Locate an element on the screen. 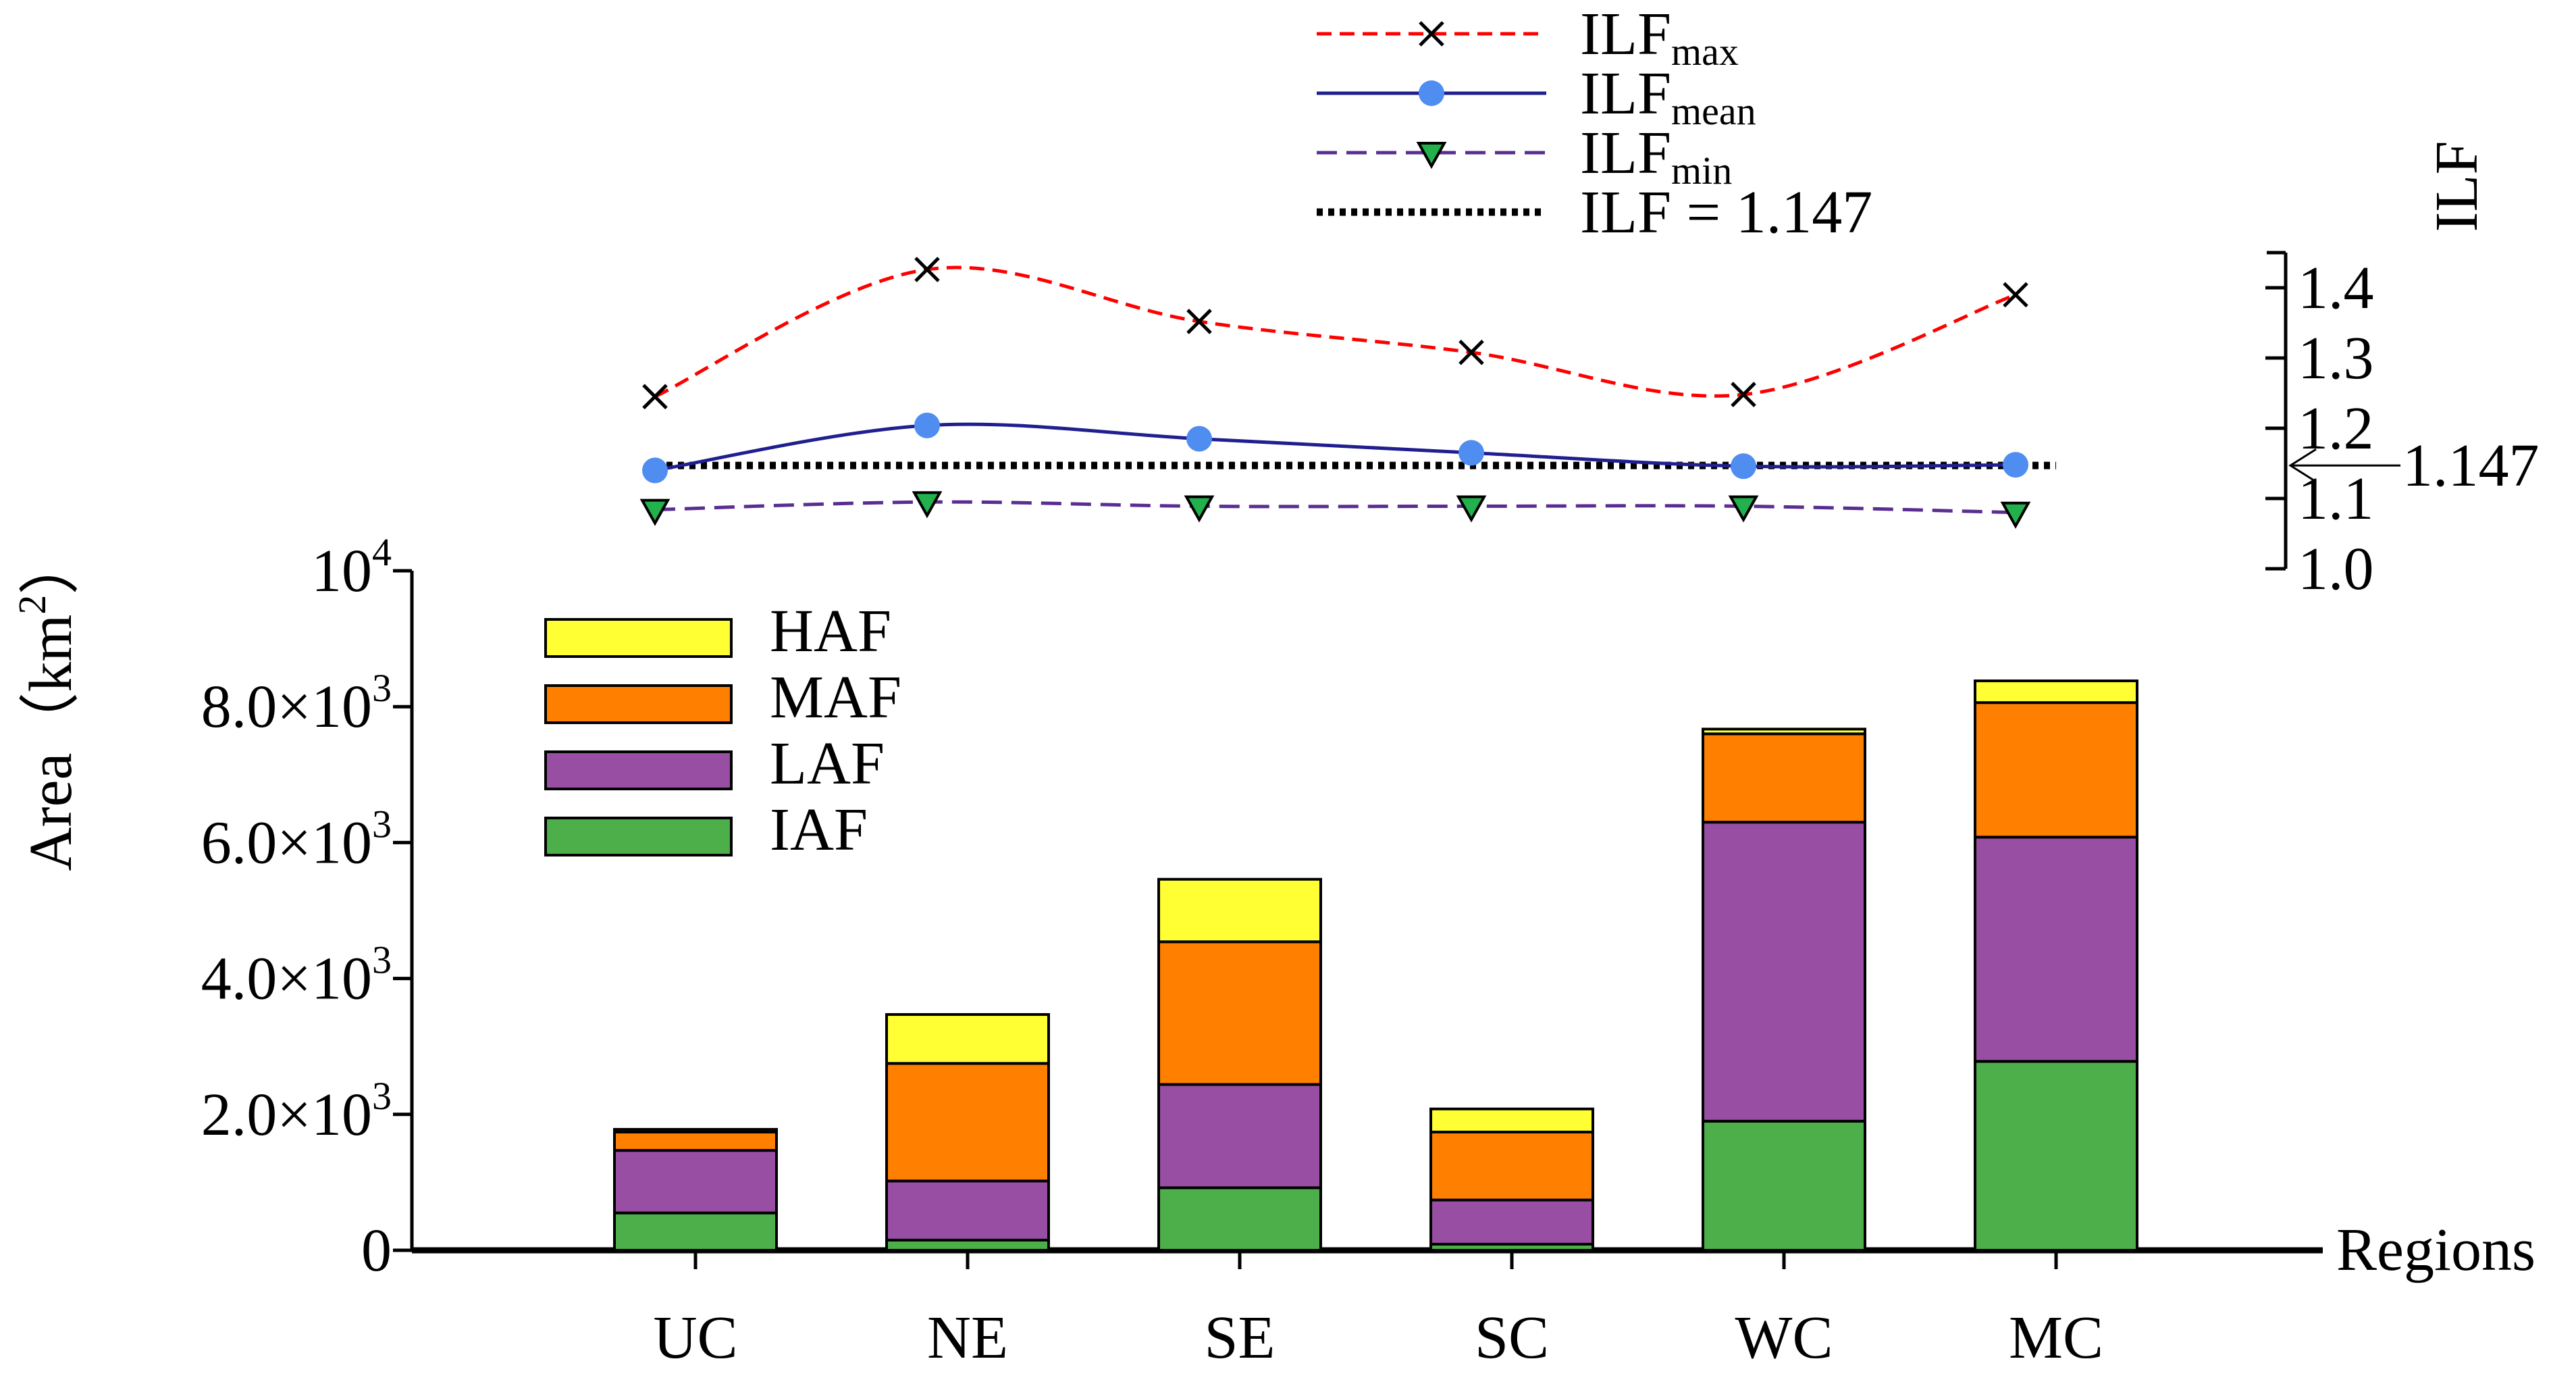  bar-SC-MAF is located at coordinates (1512, 1166).